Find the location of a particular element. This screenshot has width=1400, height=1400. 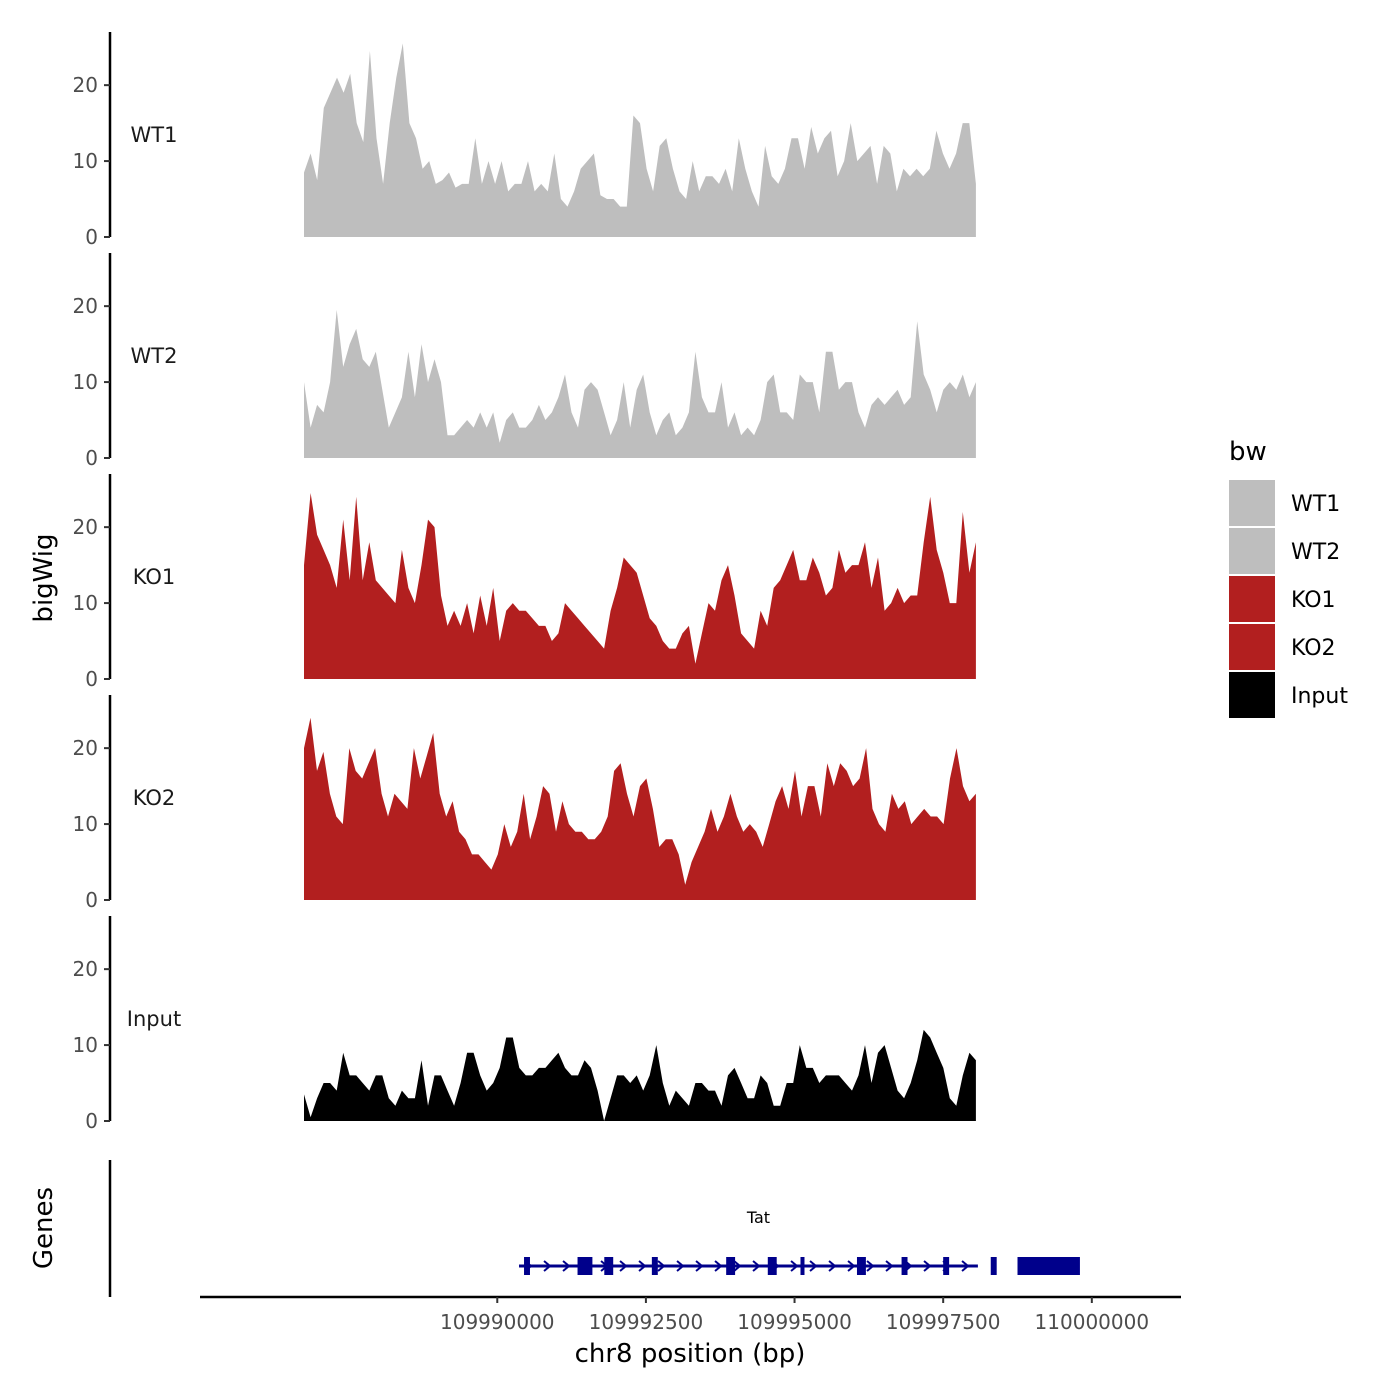

track-label-wt2: WT2 is located at coordinates (154, 356).